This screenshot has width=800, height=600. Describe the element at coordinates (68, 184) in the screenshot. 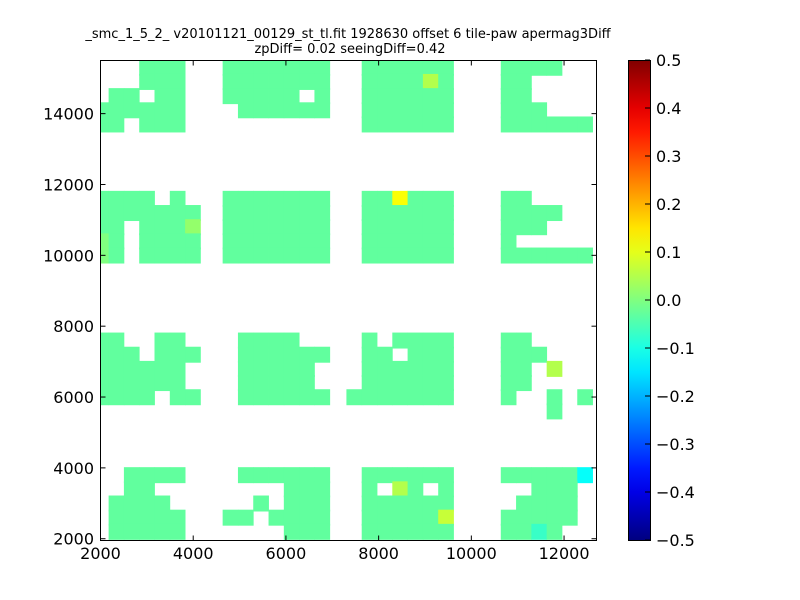

I see `y-tick-label: 12000` at that location.